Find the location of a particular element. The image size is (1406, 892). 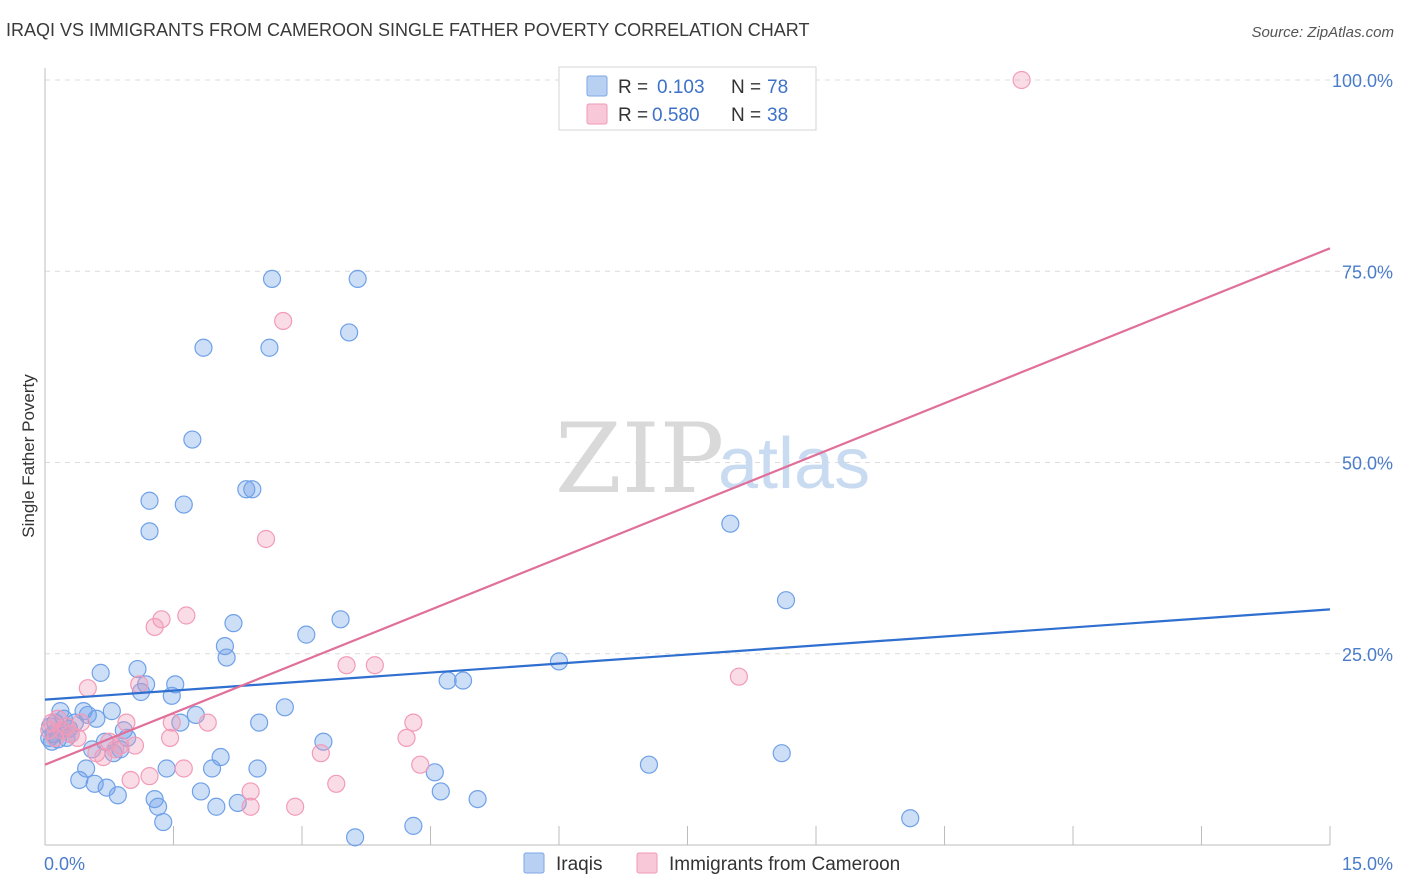

stats-legend: R = 0.103 N = 78 R = 0.580 N = 38 is located at coordinates (687, 98).